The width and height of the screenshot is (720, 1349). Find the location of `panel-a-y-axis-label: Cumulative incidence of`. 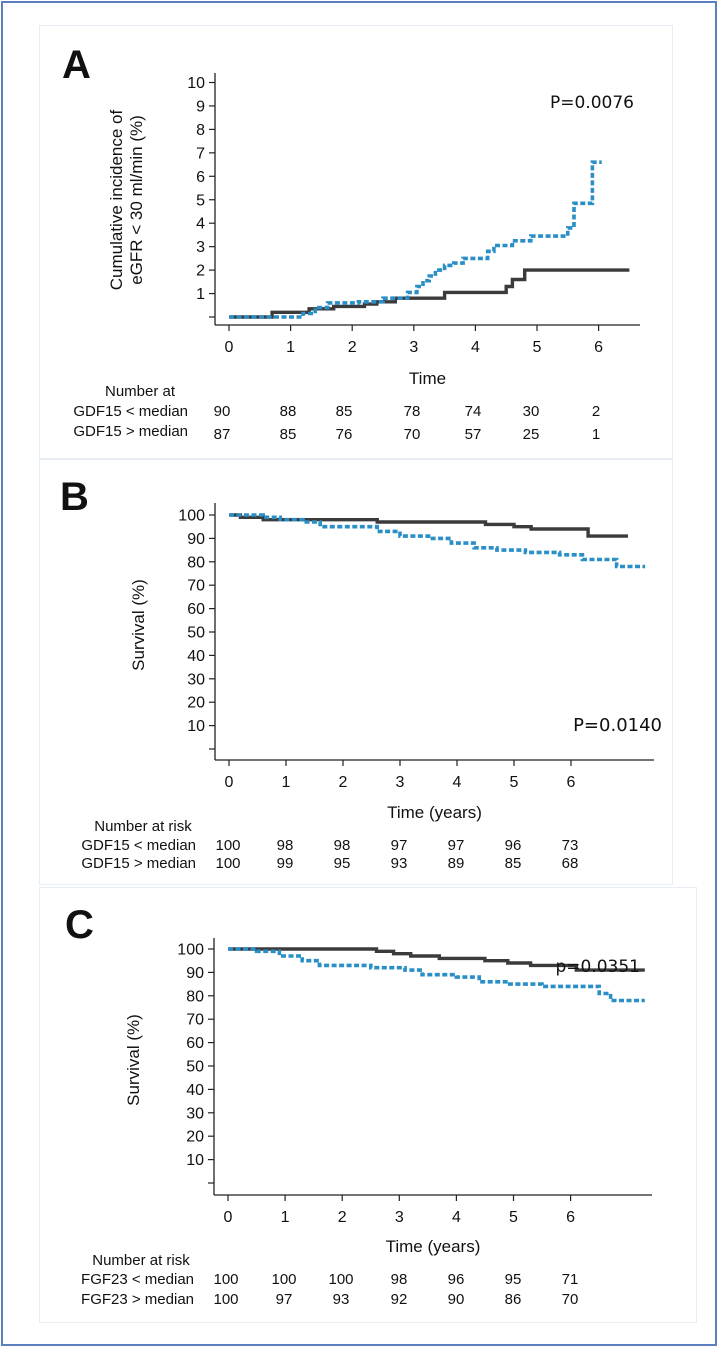

panel-a-y-axis-label: Cumulative incidence of is located at coordinates (116, 199).